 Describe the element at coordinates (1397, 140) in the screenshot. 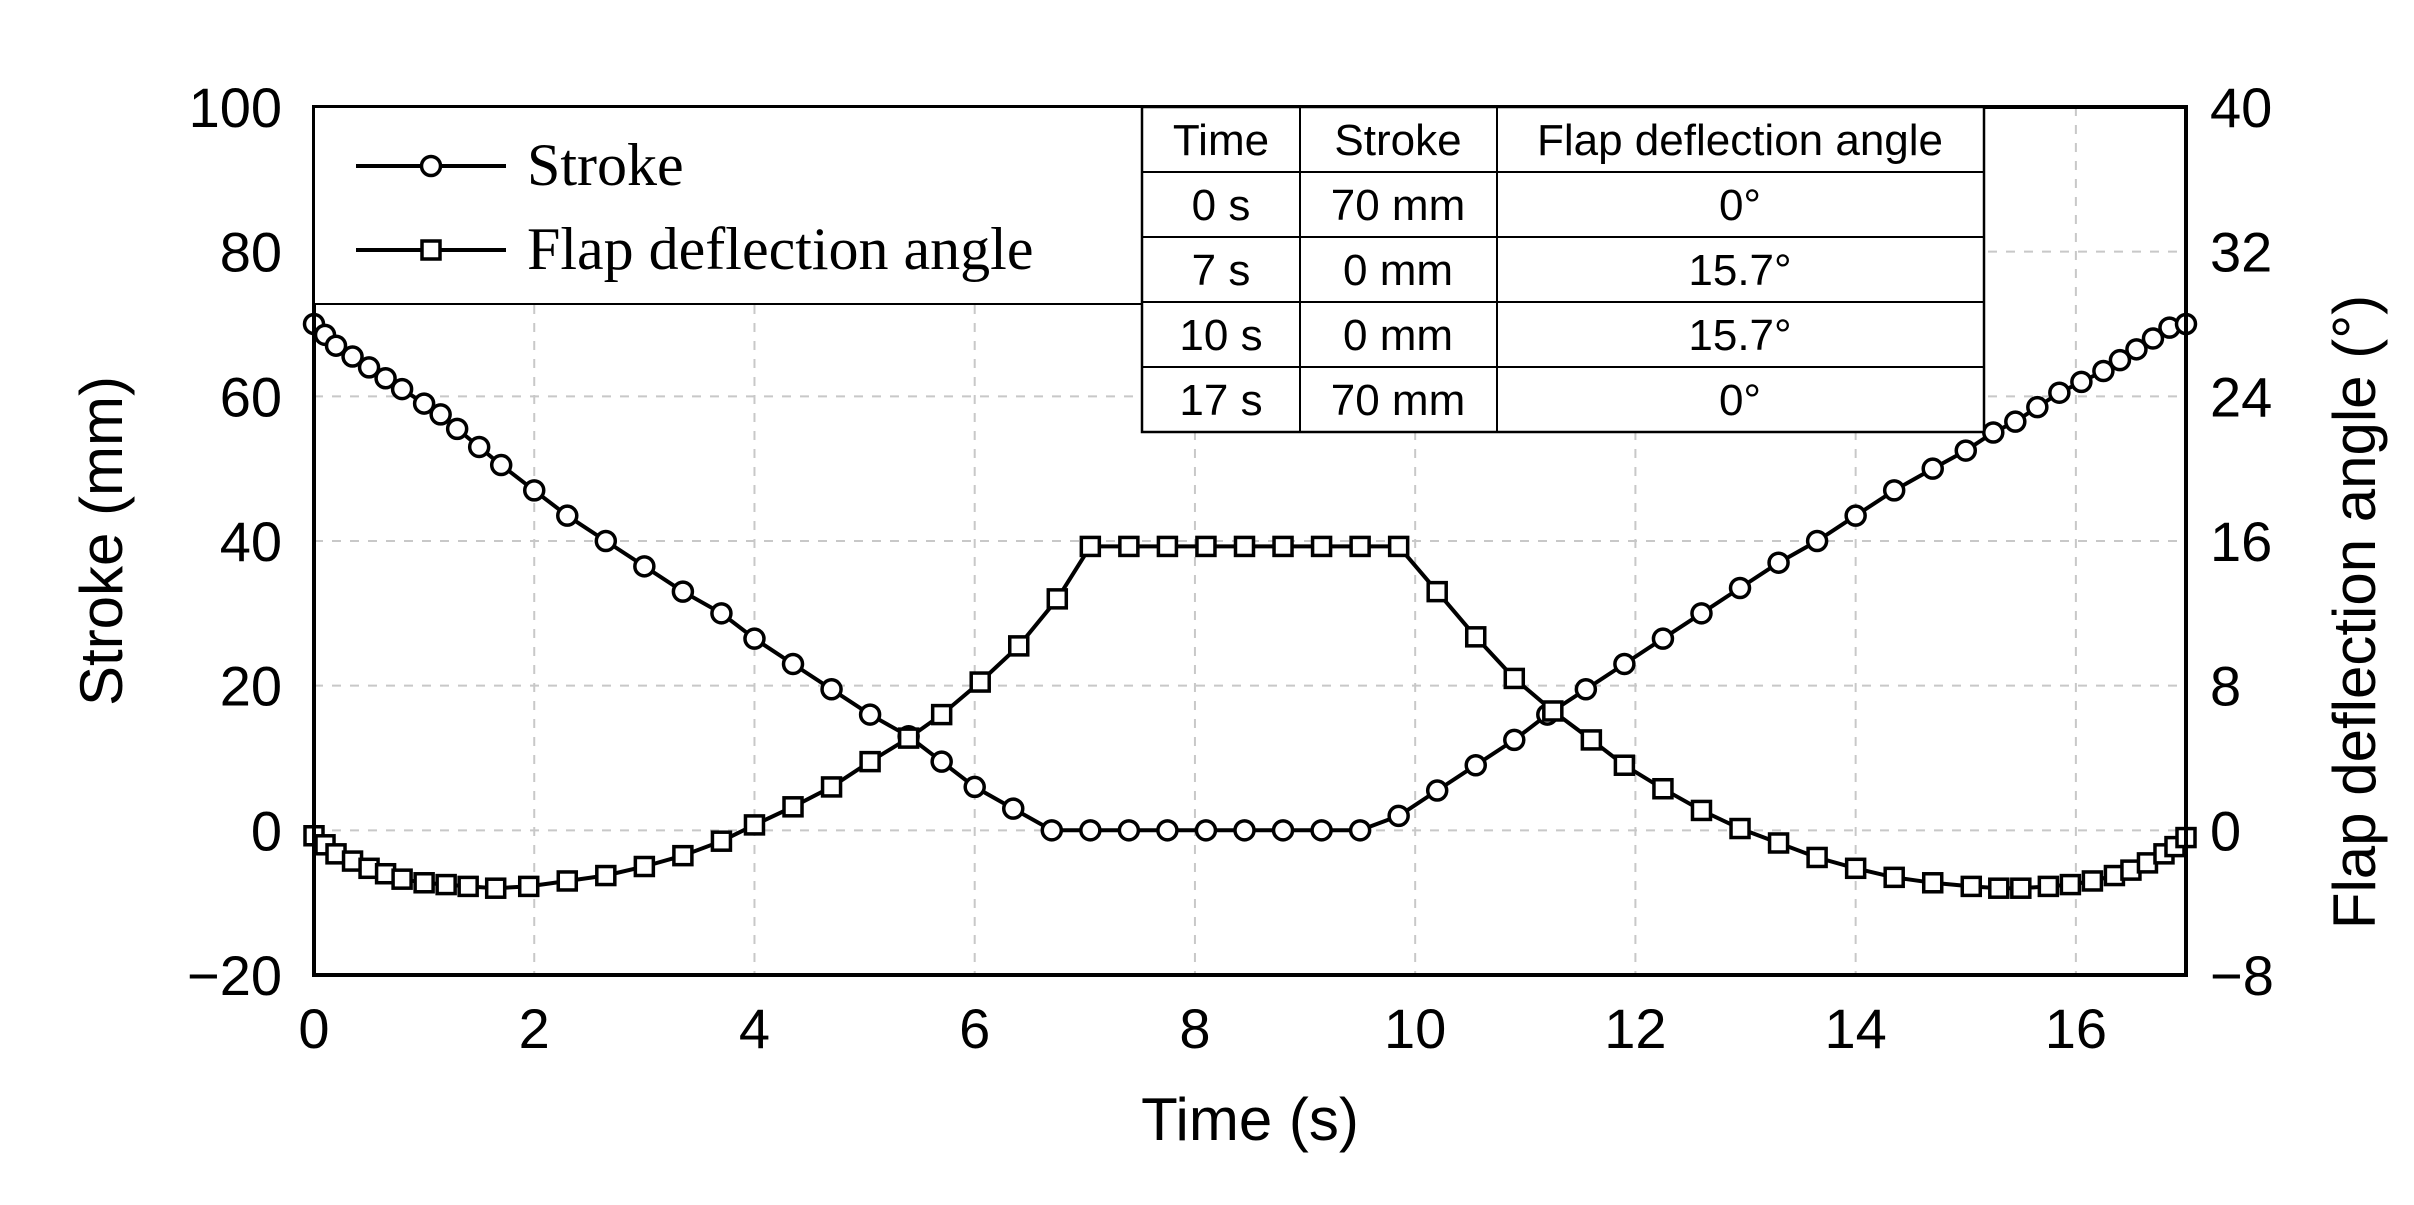

I see `table-header-stroke: Stroke` at that location.